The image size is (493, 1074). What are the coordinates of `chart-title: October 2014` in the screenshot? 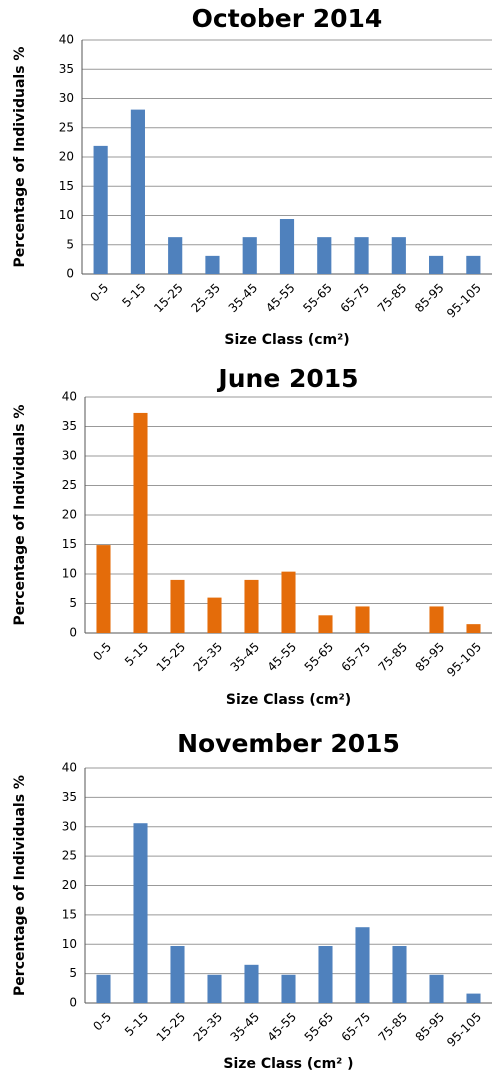 It's located at (287, 18).